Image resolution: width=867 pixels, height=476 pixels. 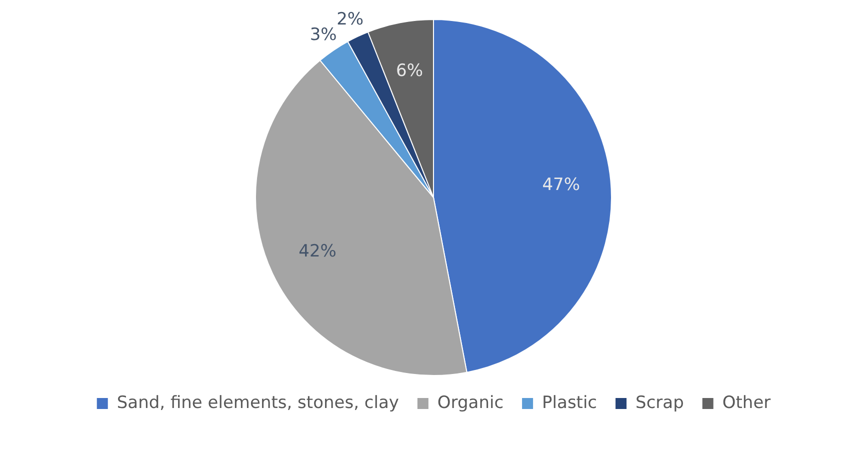 What do you see at coordinates (746, 402) in the screenshot?
I see `legend-label: Other` at bounding box center [746, 402].